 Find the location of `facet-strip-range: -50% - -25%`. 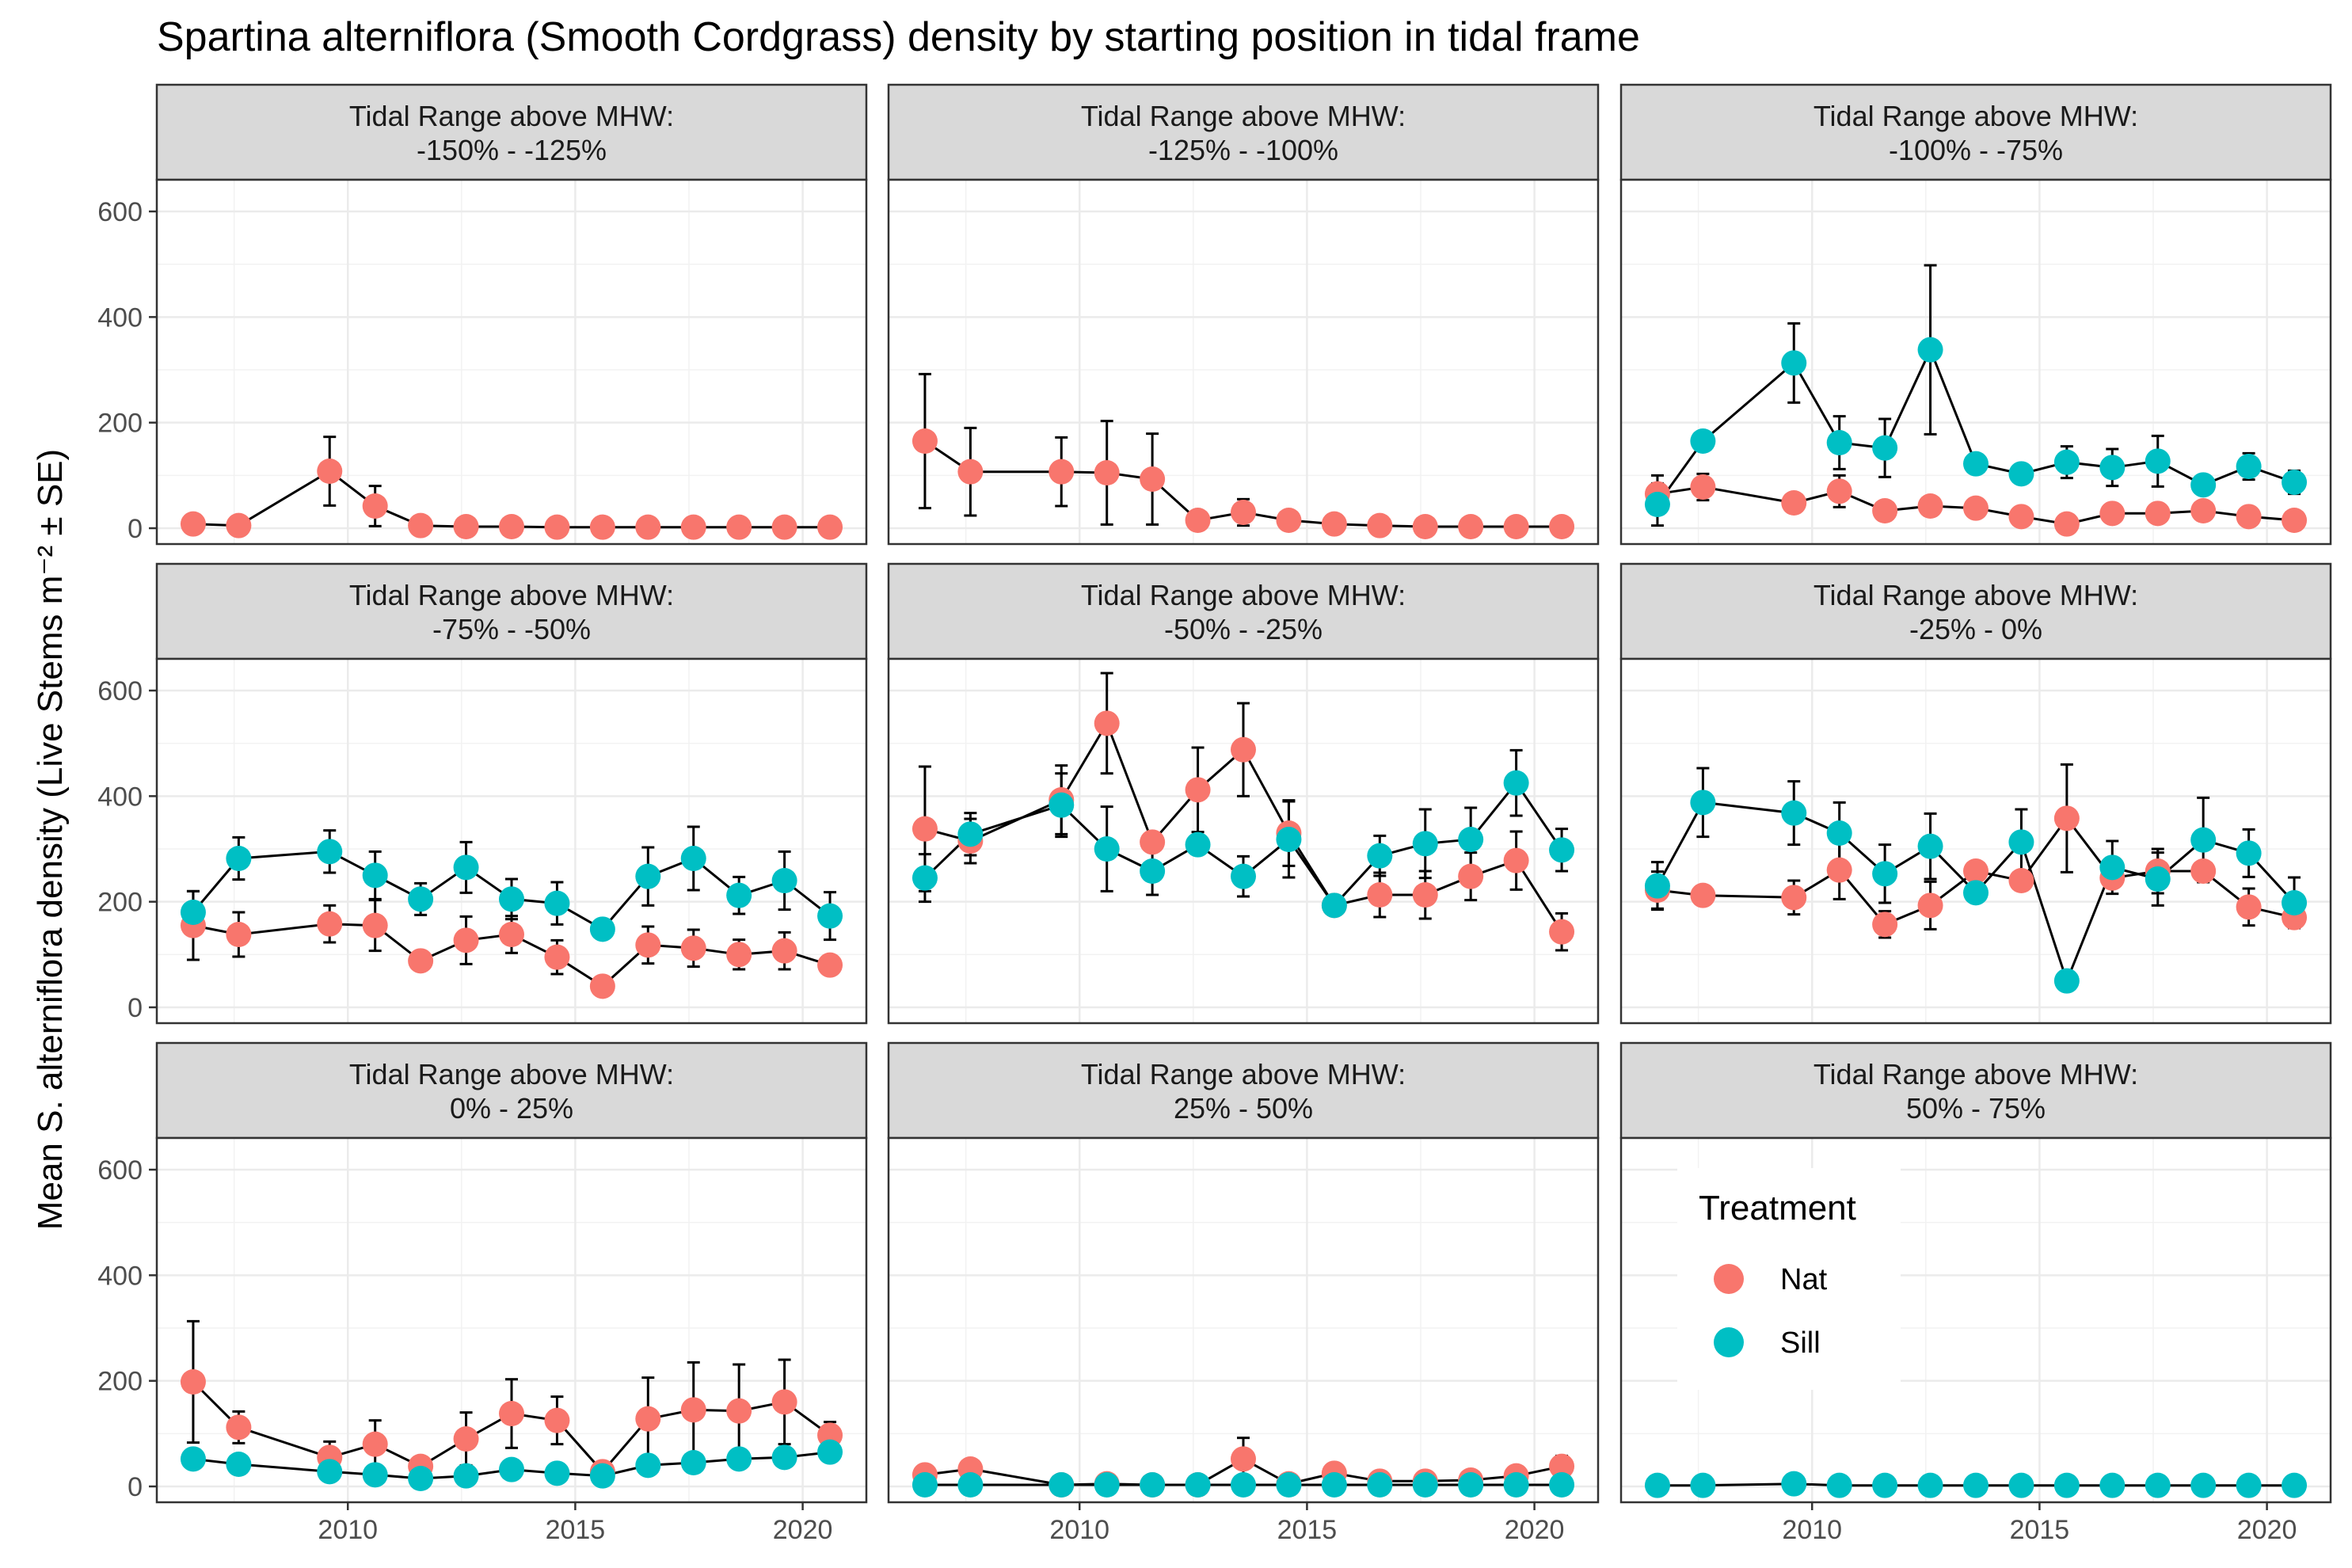

facet-strip-range: -50% - -25% is located at coordinates (1243, 629).